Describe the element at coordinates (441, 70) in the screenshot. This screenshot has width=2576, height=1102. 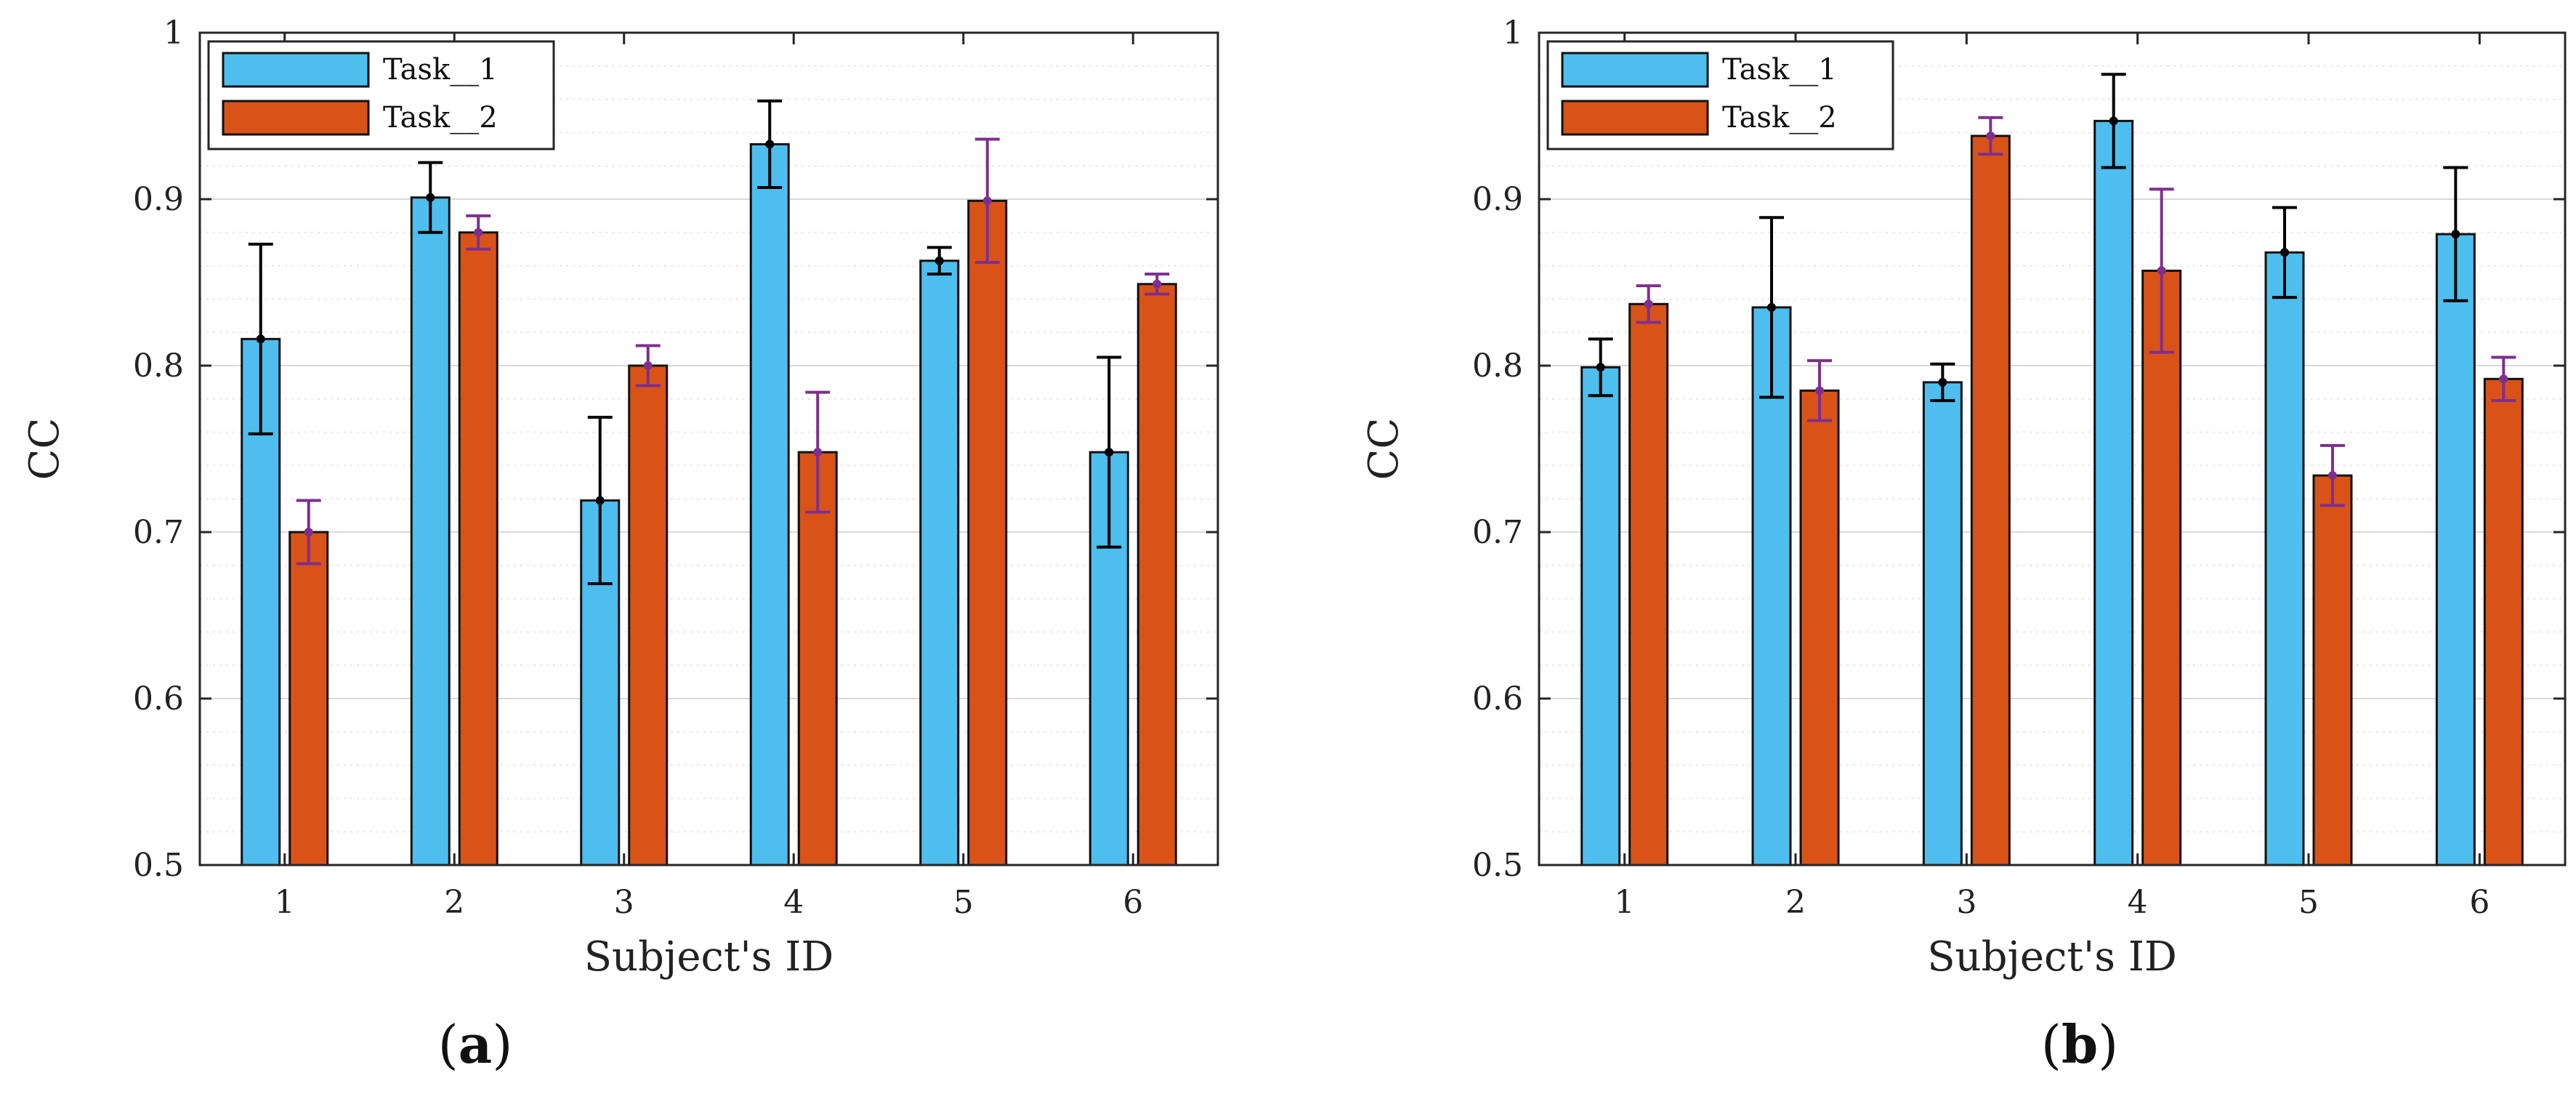
I see `chart-a-legend-label-task1: Task__1` at that location.